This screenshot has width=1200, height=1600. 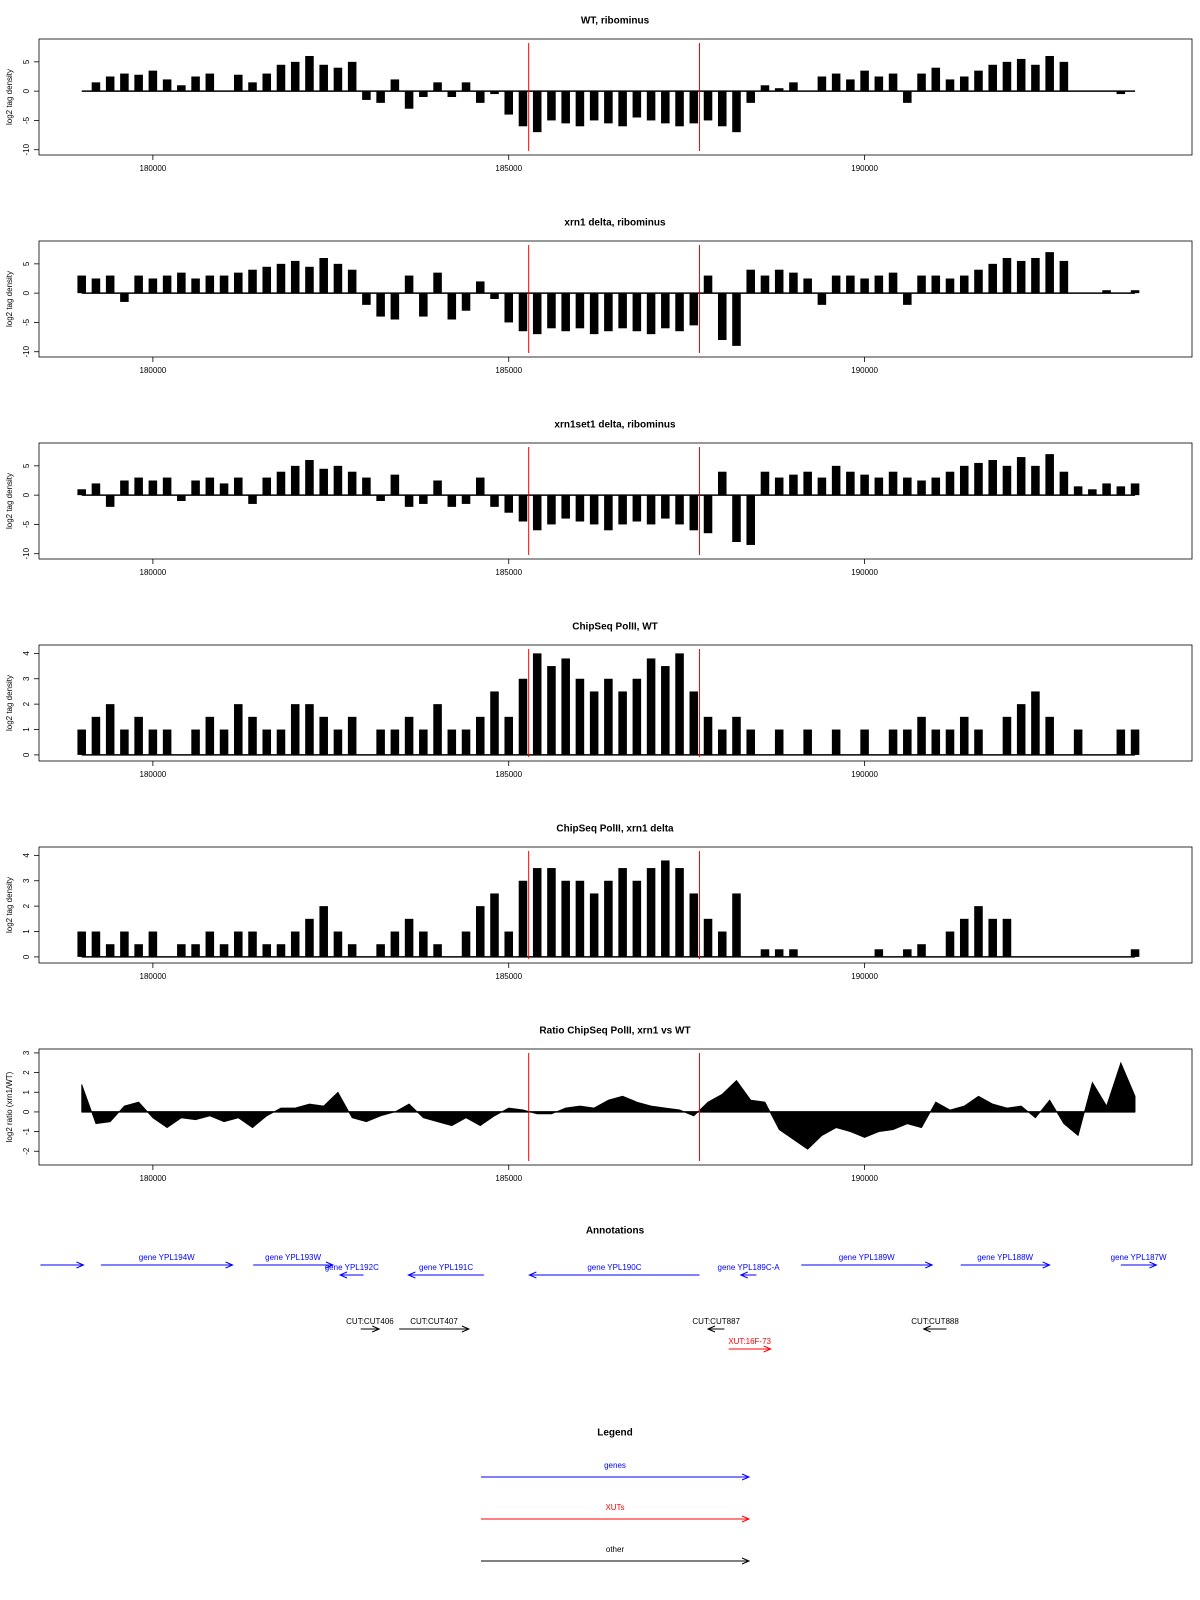 I want to click on feature-label: CUT:CUT887, so click(x=716, y=1321).